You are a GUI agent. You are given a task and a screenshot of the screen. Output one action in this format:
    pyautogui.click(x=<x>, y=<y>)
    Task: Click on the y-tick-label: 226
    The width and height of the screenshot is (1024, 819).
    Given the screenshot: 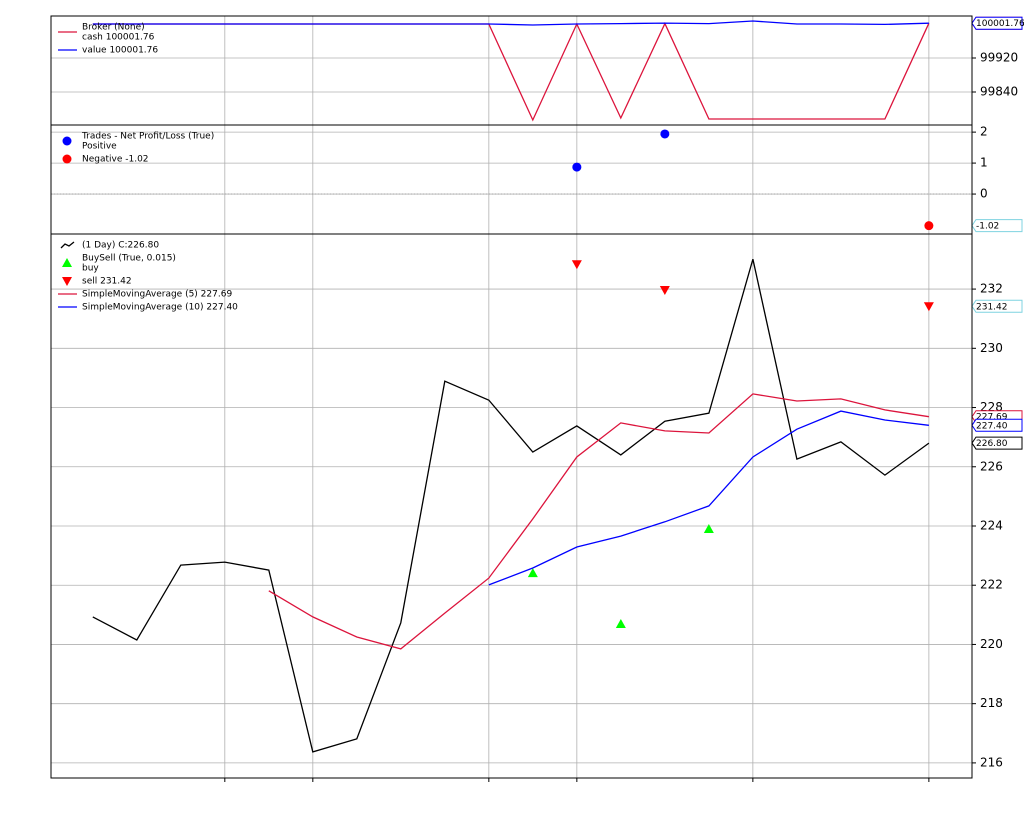 What is the action you would take?
    pyautogui.click(x=991, y=466)
    